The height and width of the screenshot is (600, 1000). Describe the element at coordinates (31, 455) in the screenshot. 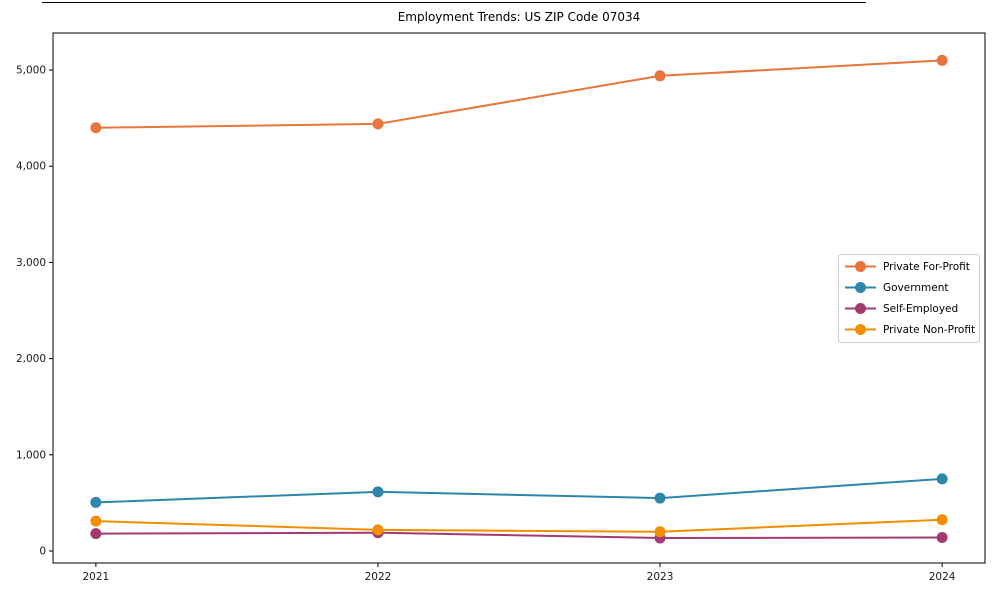

I see `y-tick-label: 1,000` at that location.